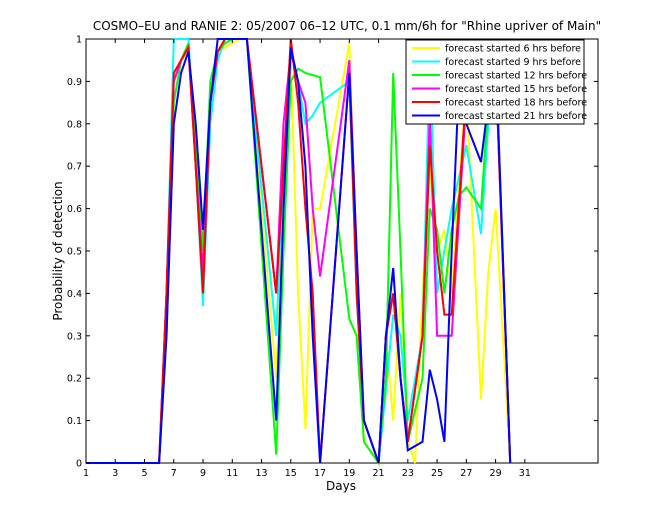 The image size is (660, 520). I want to click on legend-label-1: forecast started 6 hrs before, so click(513, 49).